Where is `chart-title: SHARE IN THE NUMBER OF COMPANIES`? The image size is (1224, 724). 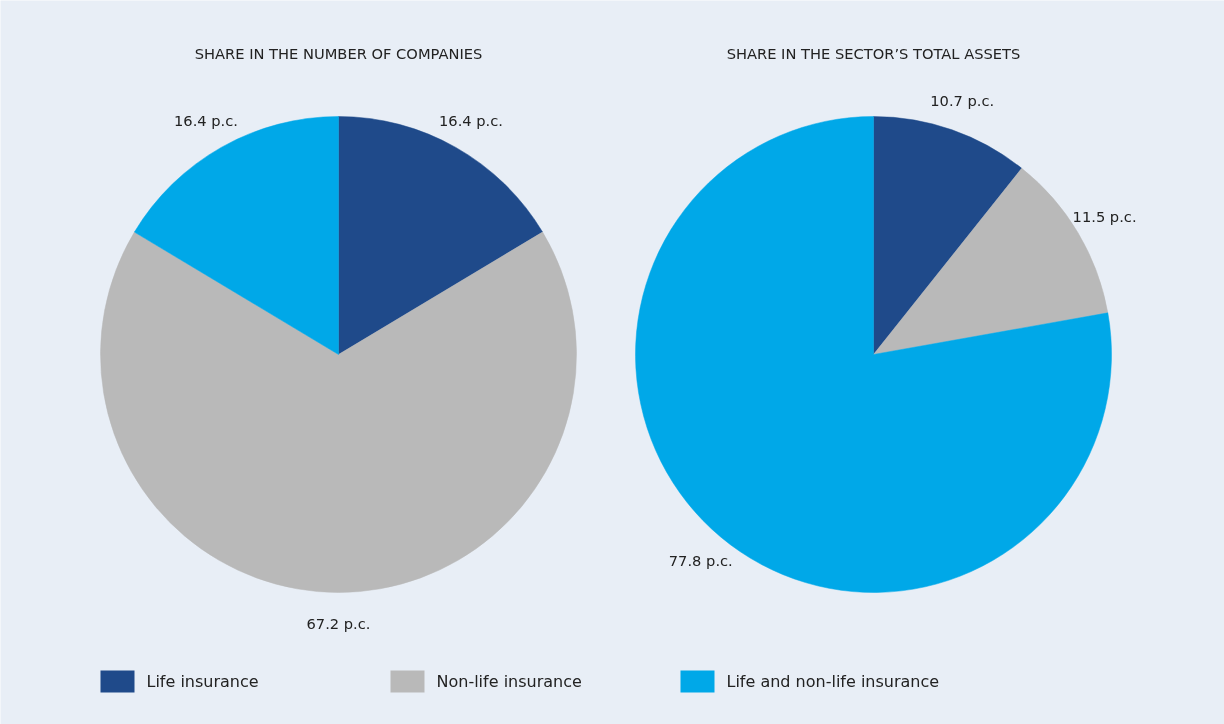
chart-title: SHARE IN THE NUMBER OF COMPANIES is located at coordinates (338, 53).